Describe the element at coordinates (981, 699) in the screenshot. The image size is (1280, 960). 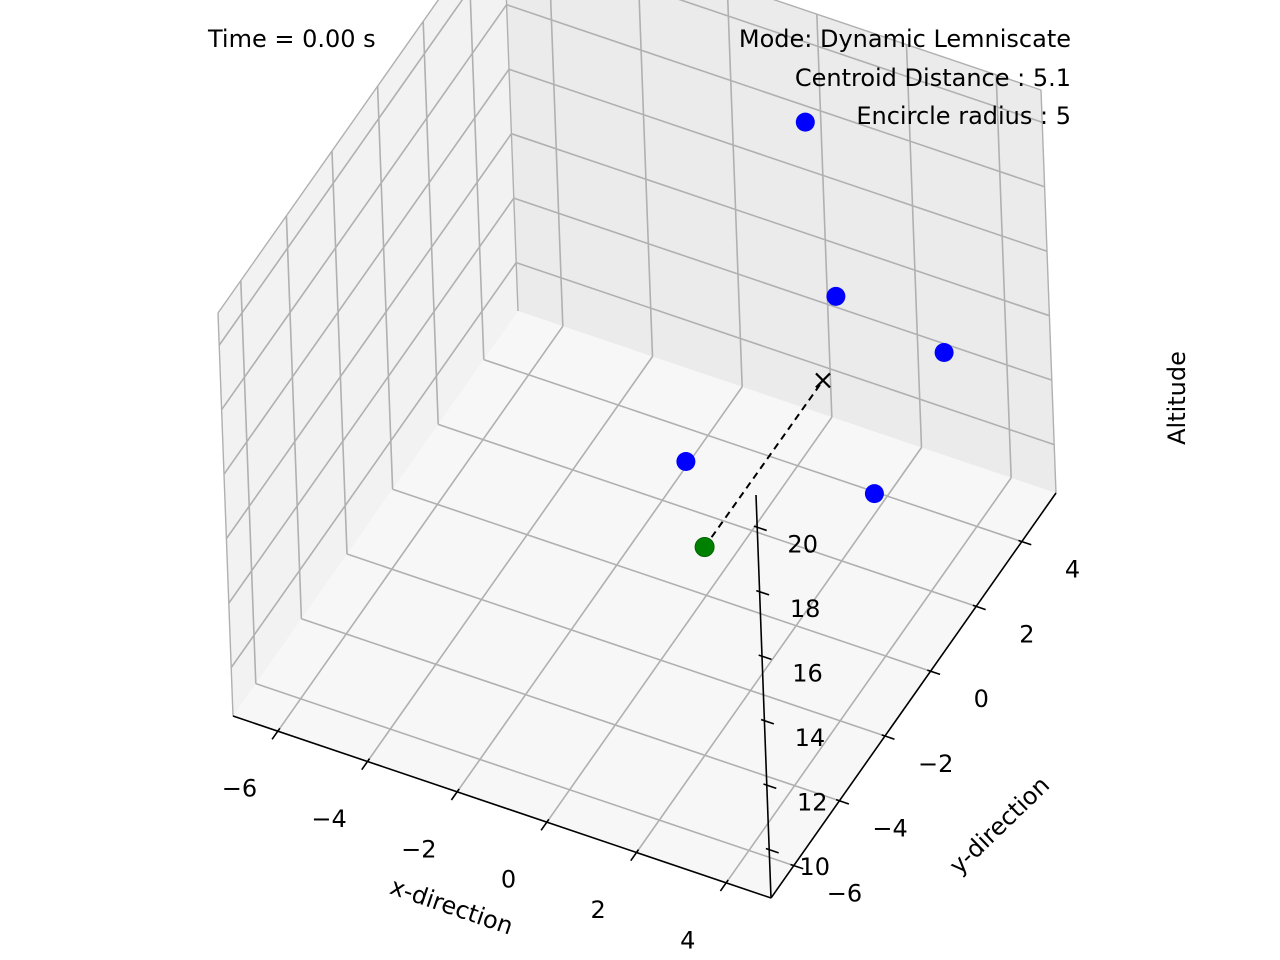
I see `y-tick-label: 0` at that location.